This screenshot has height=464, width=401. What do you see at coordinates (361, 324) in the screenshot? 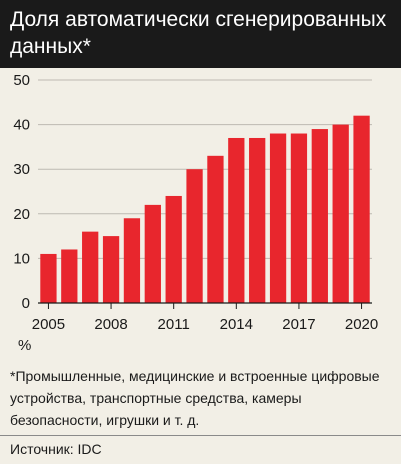
I see `x-tick-label: 2020` at bounding box center [361, 324].